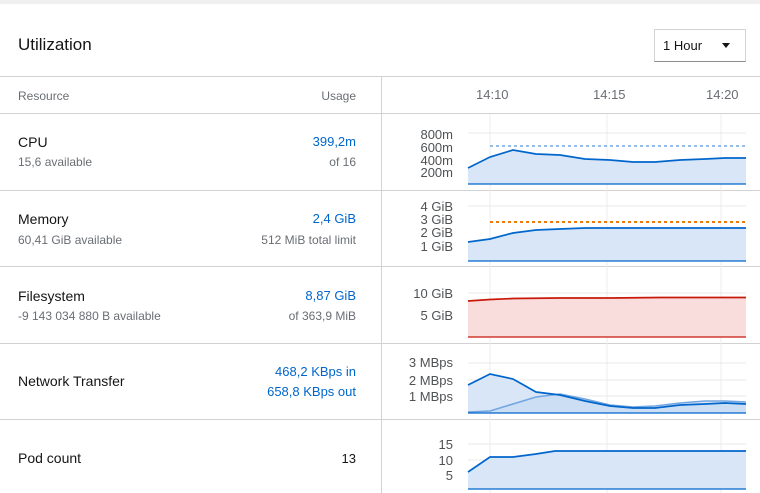  Describe the element at coordinates (431, 362) in the screenshot. I see `network-tick: 3 MBps` at that location.